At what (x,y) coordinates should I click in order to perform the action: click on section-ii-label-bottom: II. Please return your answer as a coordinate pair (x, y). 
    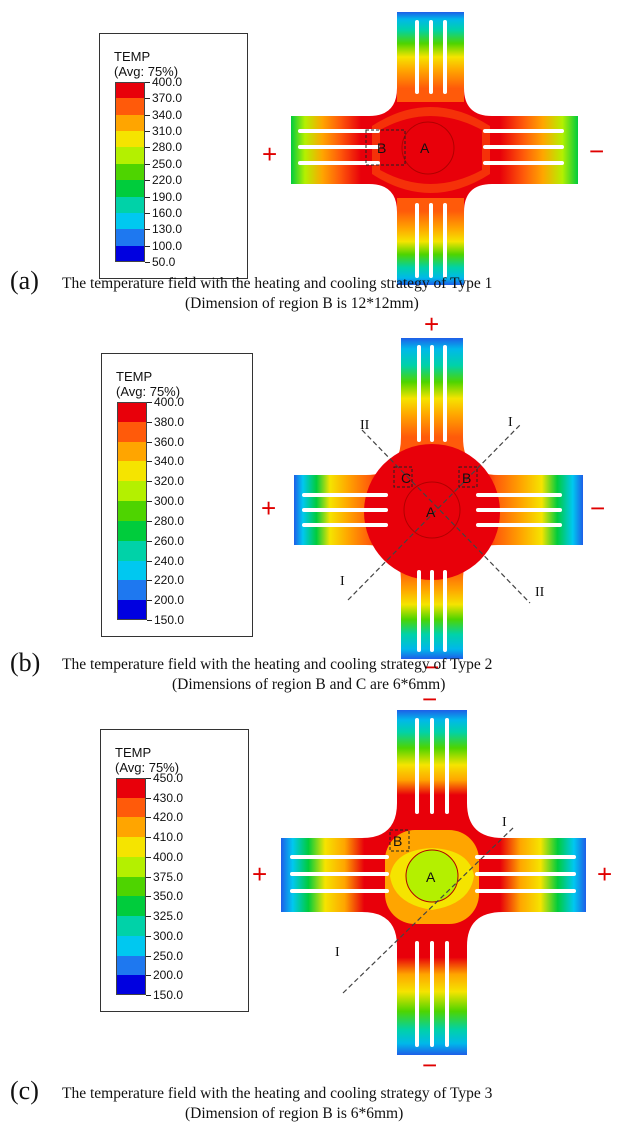
    Looking at the image, I should click on (540, 592).